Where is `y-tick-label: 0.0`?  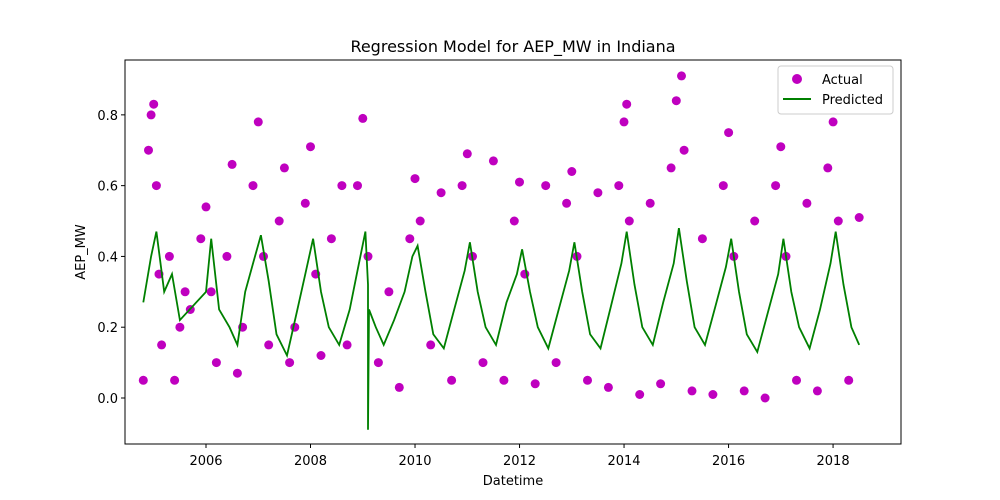
y-tick-label: 0.0 is located at coordinates (107, 399).